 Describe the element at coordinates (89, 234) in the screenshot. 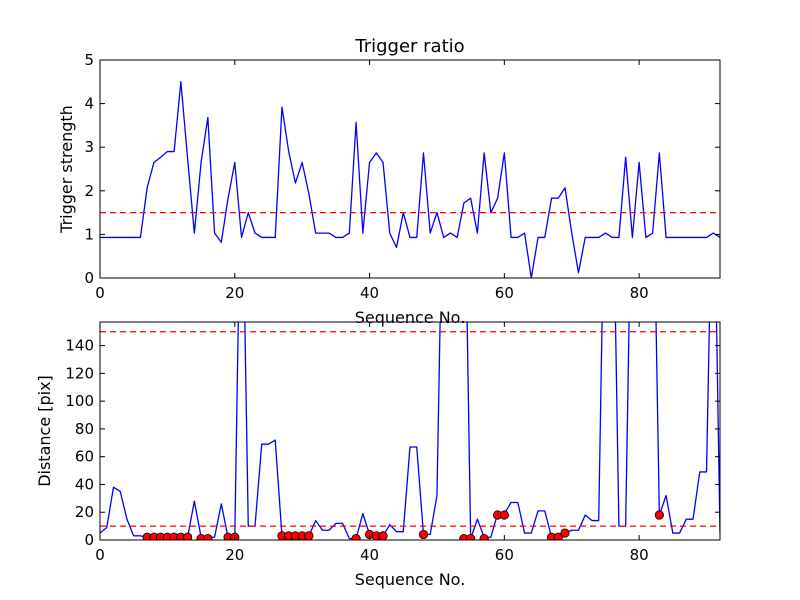

I see `y-tick-label: 1` at that location.